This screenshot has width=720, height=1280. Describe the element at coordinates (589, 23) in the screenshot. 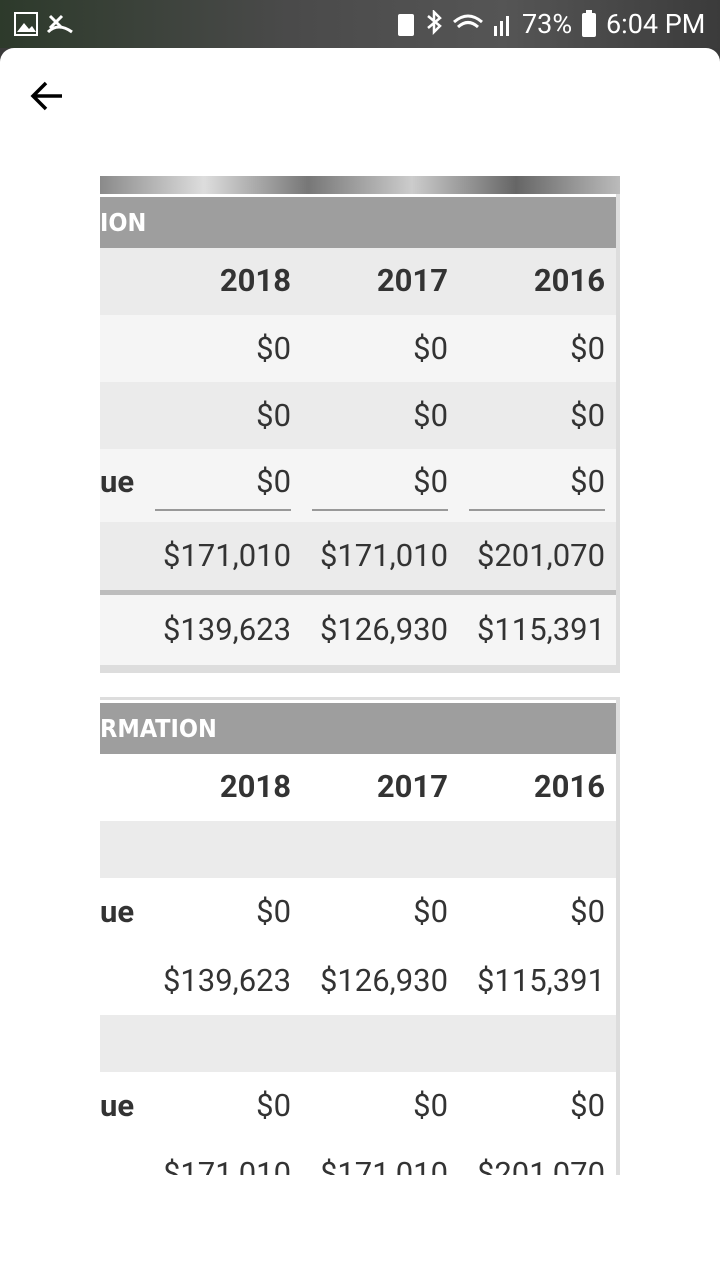

I see `battery-icon` at that location.